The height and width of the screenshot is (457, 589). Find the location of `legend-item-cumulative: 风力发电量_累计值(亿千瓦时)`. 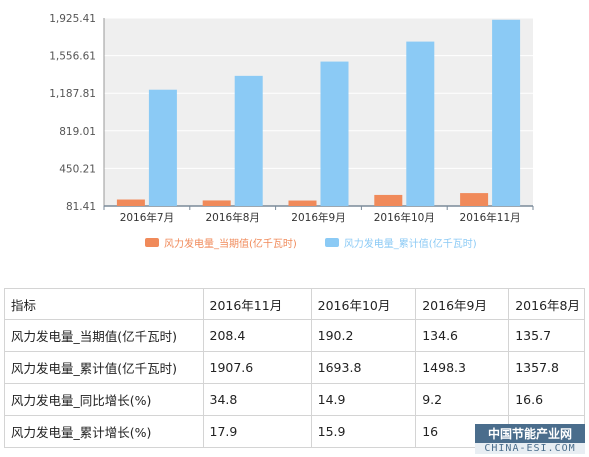

legend-item-cumulative: 风力发电量_累计值(亿千瓦时) is located at coordinates (400, 242).